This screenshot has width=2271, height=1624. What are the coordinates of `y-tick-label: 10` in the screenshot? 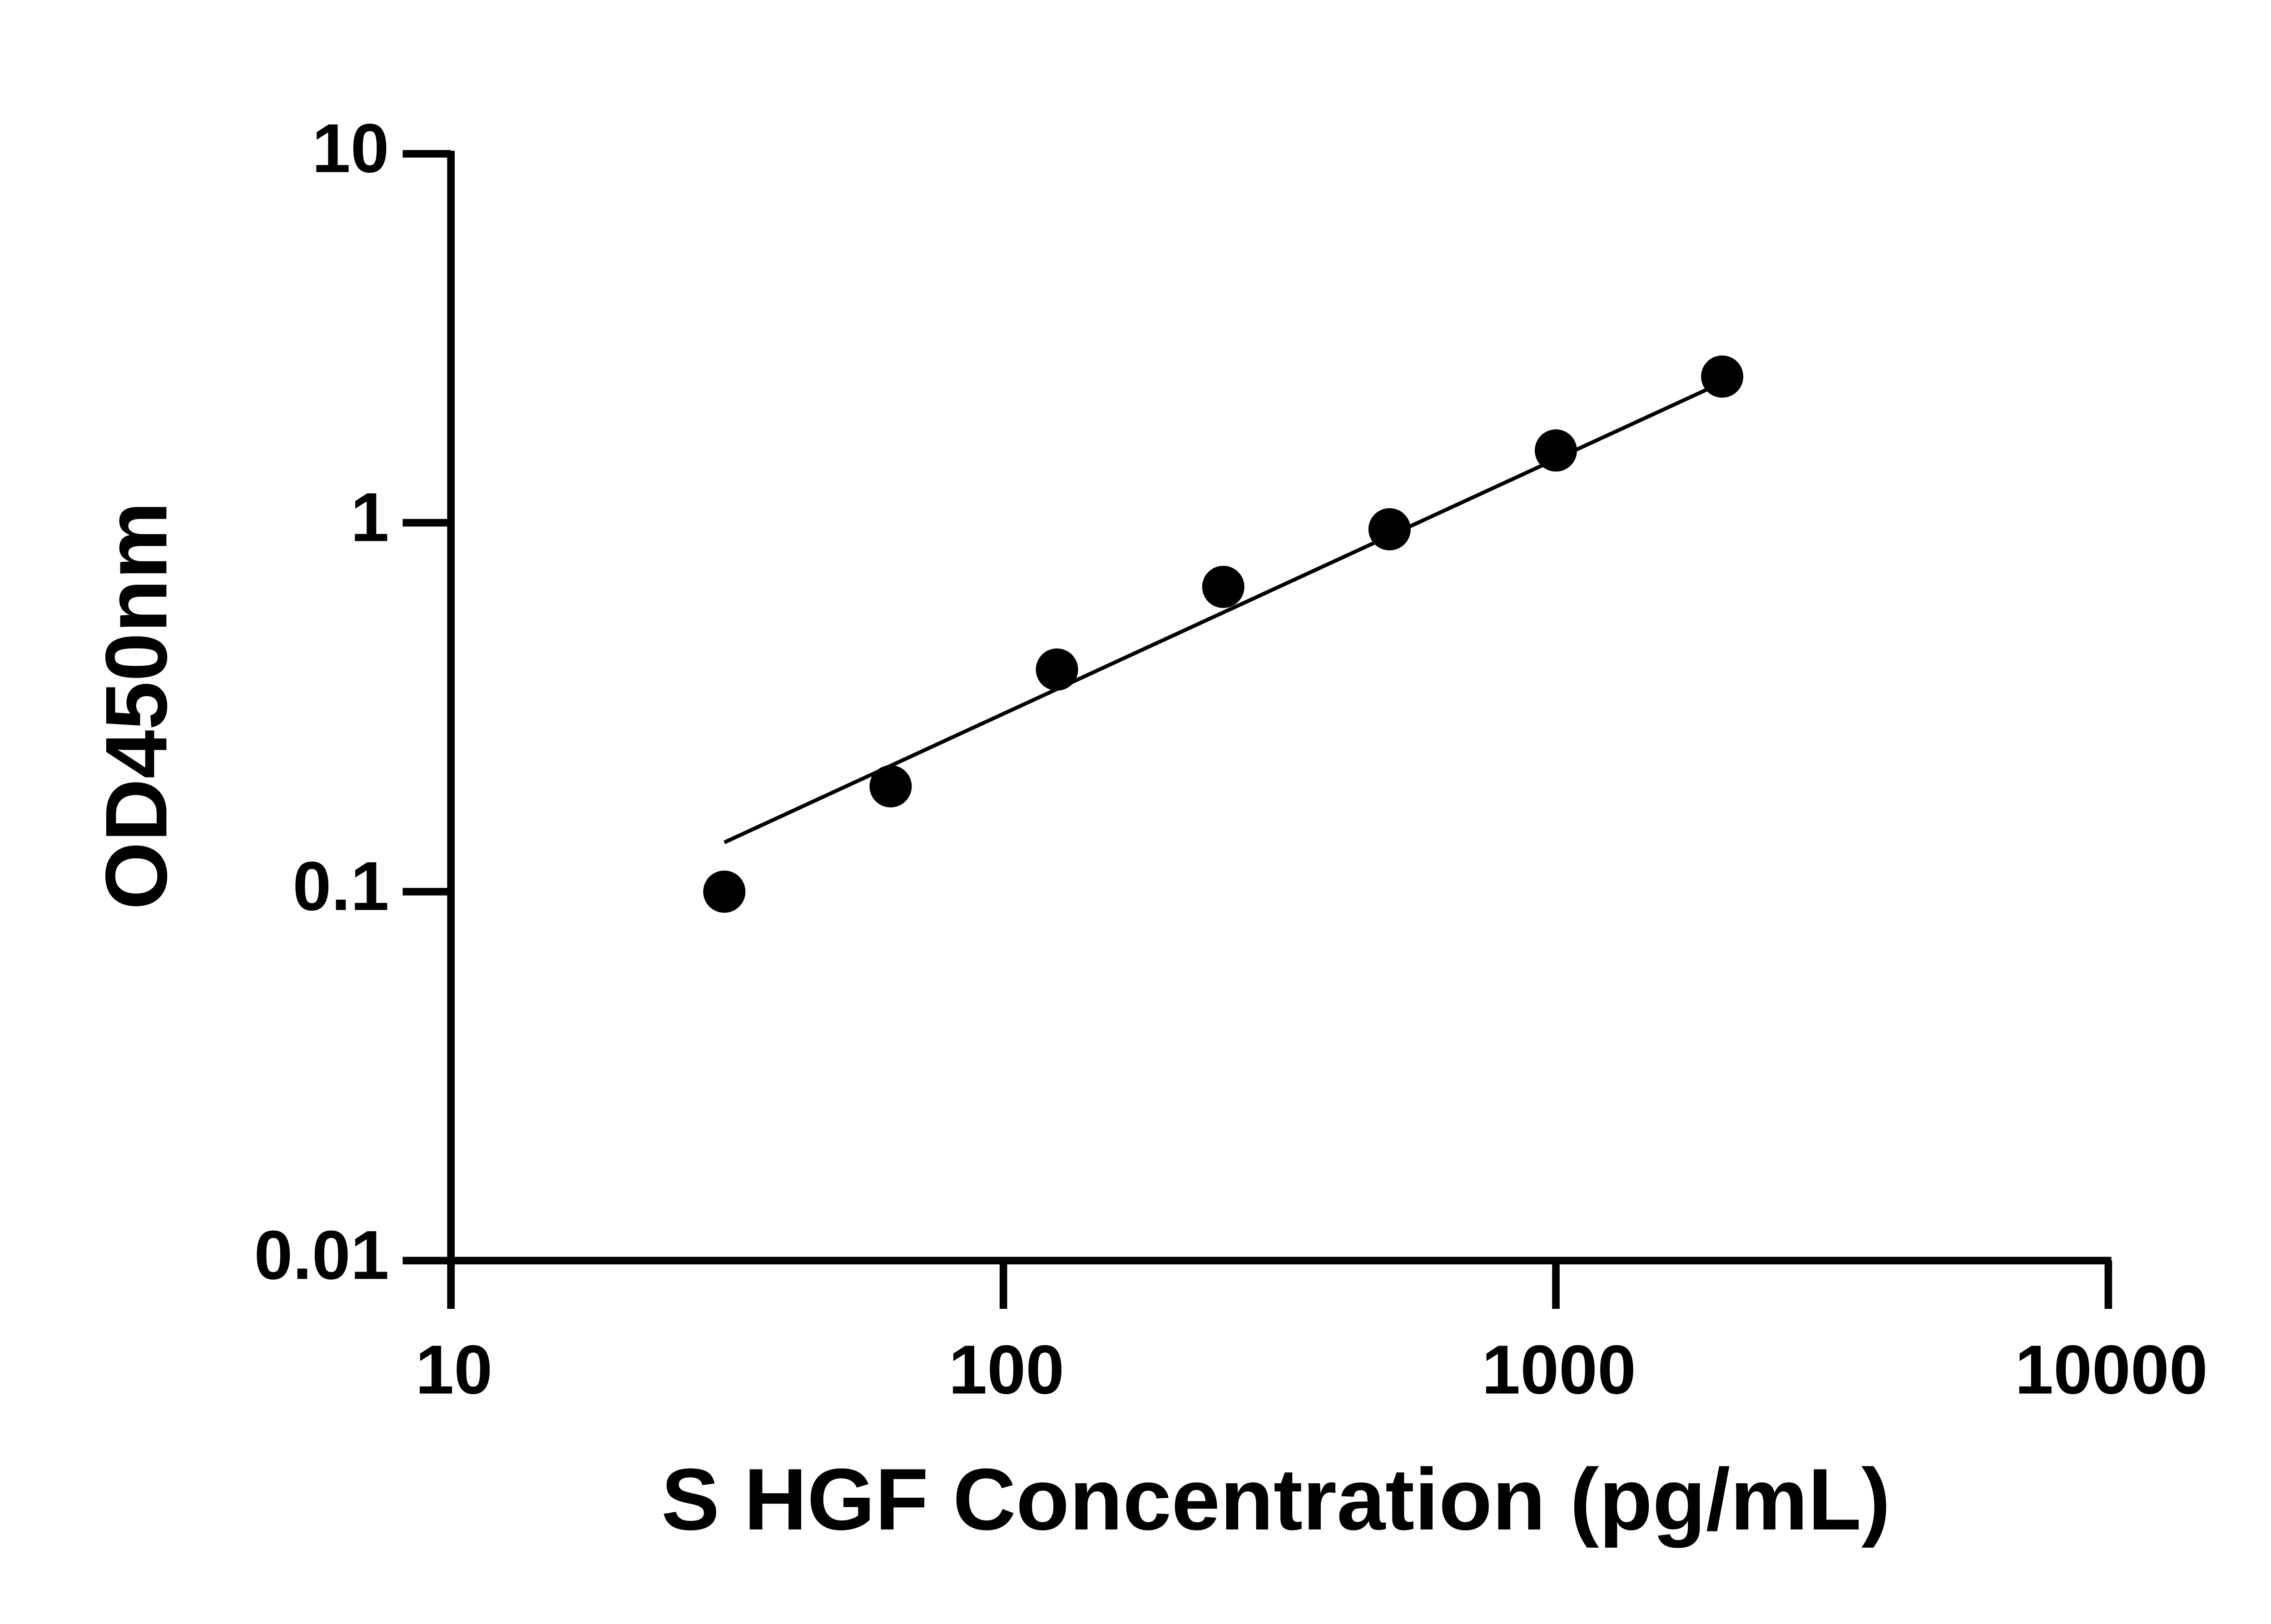 It's located at (350, 148).